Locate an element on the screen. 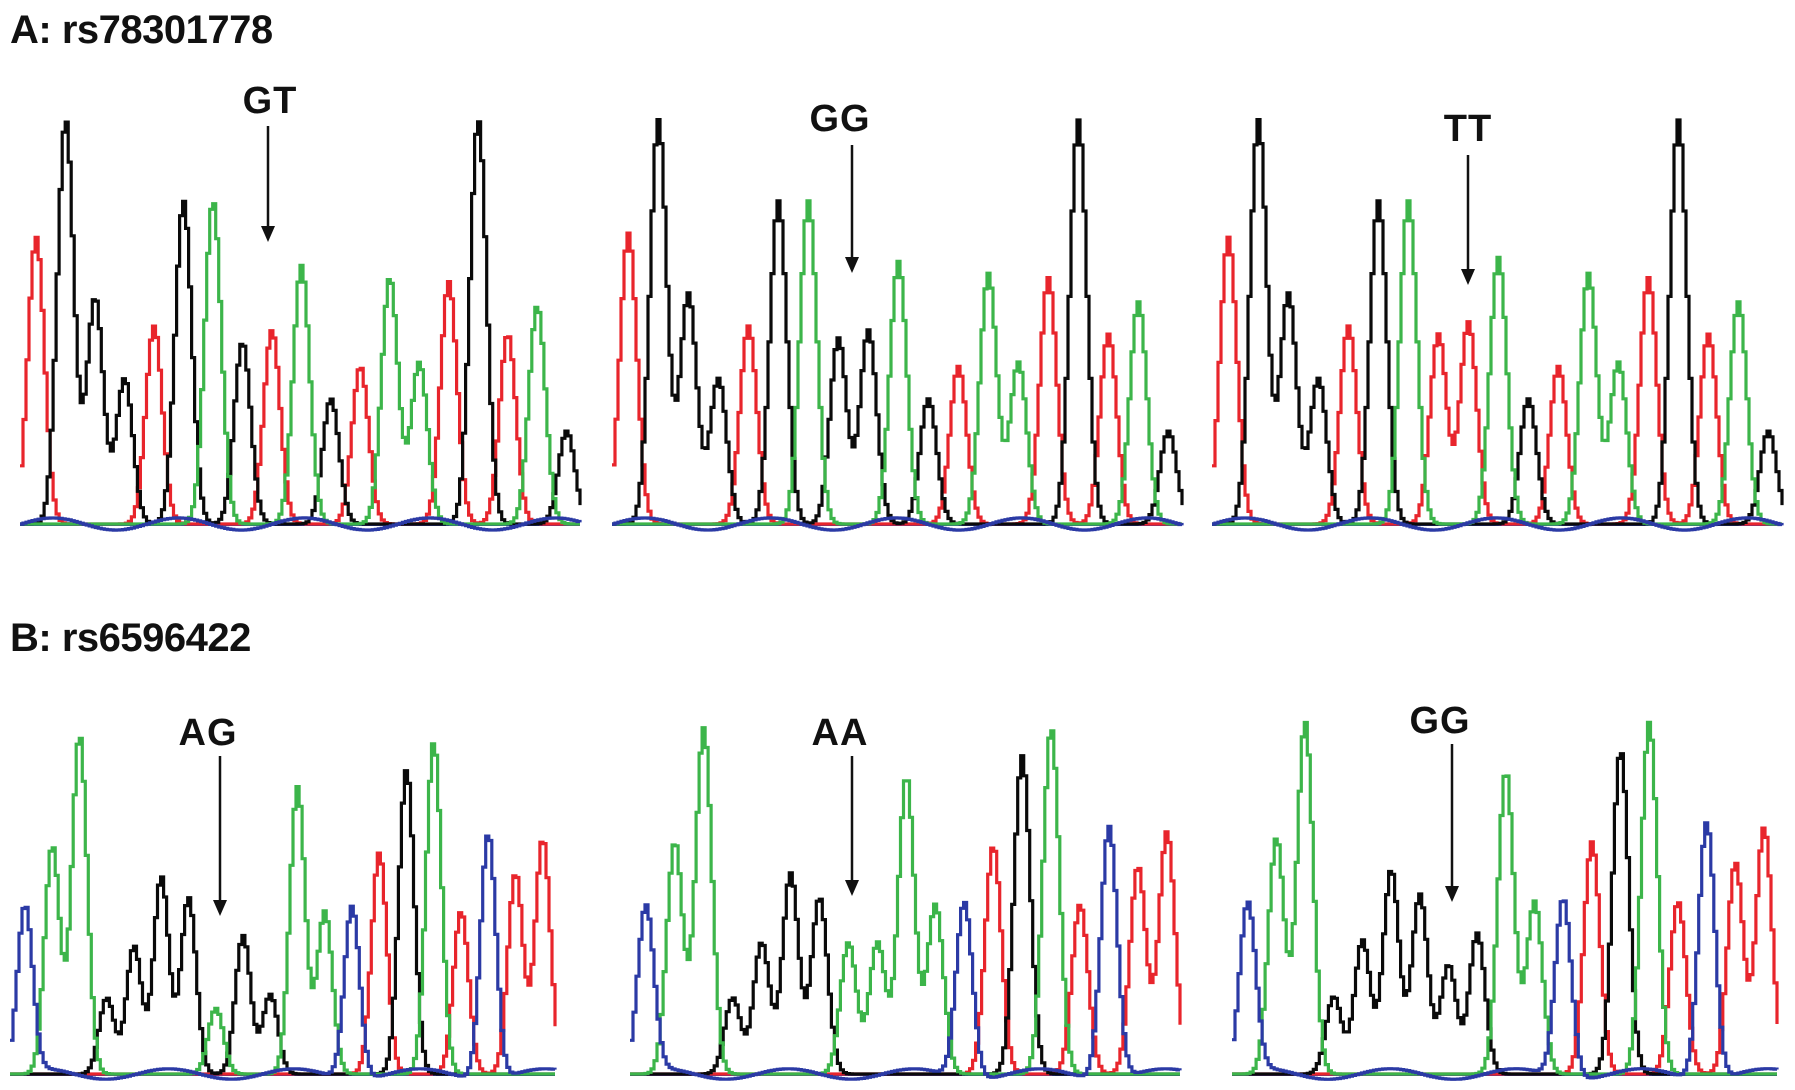 The height and width of the screenshot is (1090, 1795). genotype-label-a-2: GG is located at coordinates (840, 119).